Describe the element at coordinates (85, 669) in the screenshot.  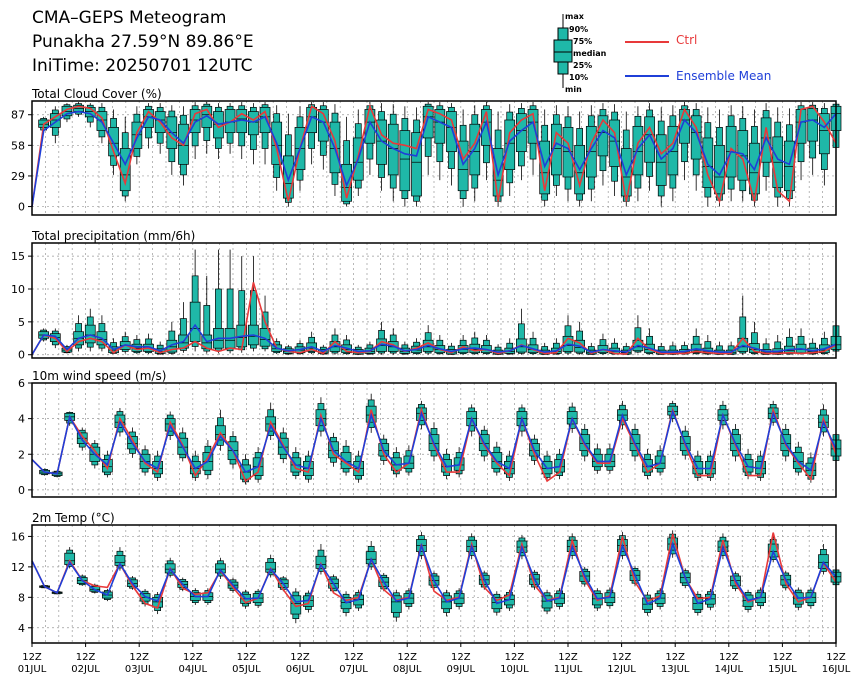
I see `x-tick-date-label: 02JUL` at that location.